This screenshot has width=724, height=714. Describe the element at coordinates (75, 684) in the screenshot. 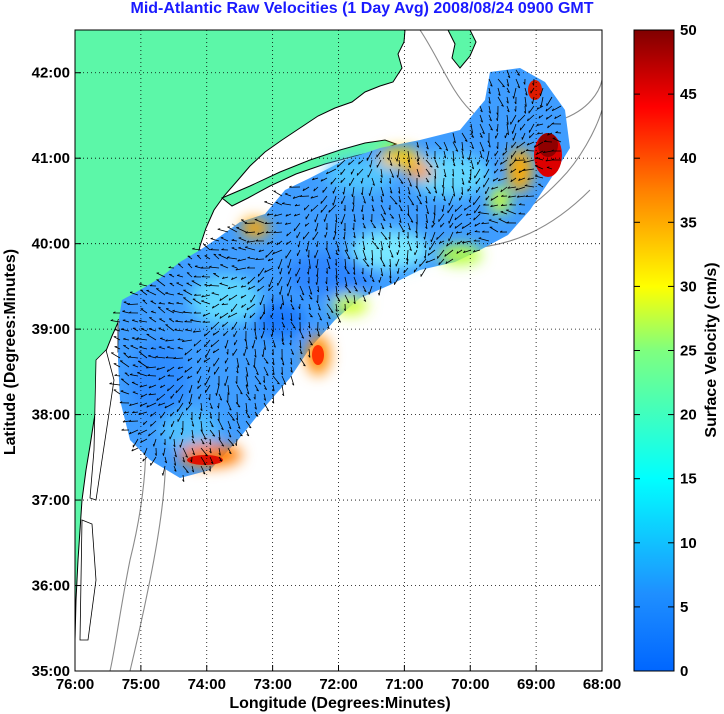

I see `x-tick-label: 76:00` at that location.